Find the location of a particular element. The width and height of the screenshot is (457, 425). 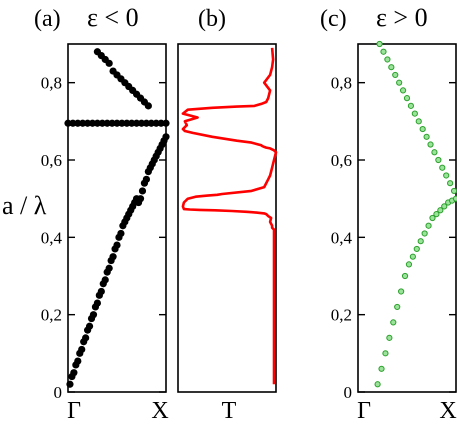

panel-a-letter: (a) is located at coordinates (47, 19).